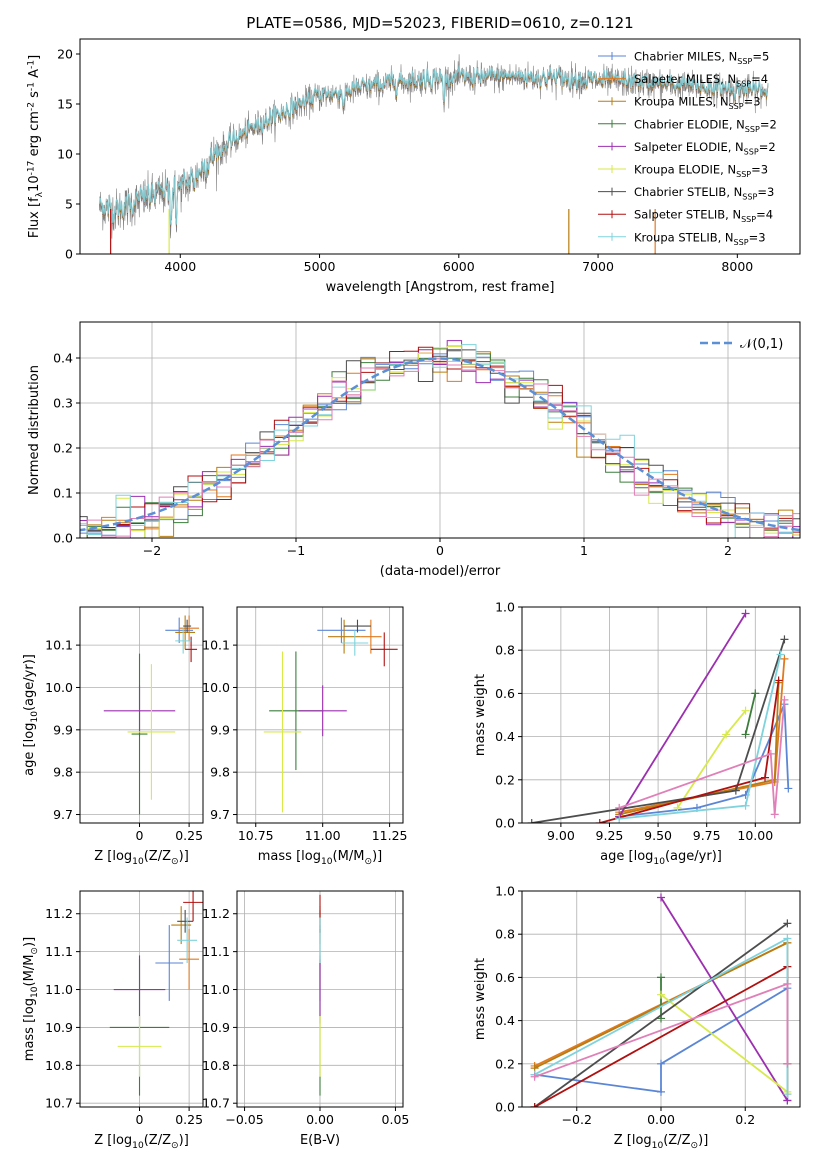 This screenshot has height=1170, width=819. I want to click on y-tick-label: 11.0, so click(59, 989).